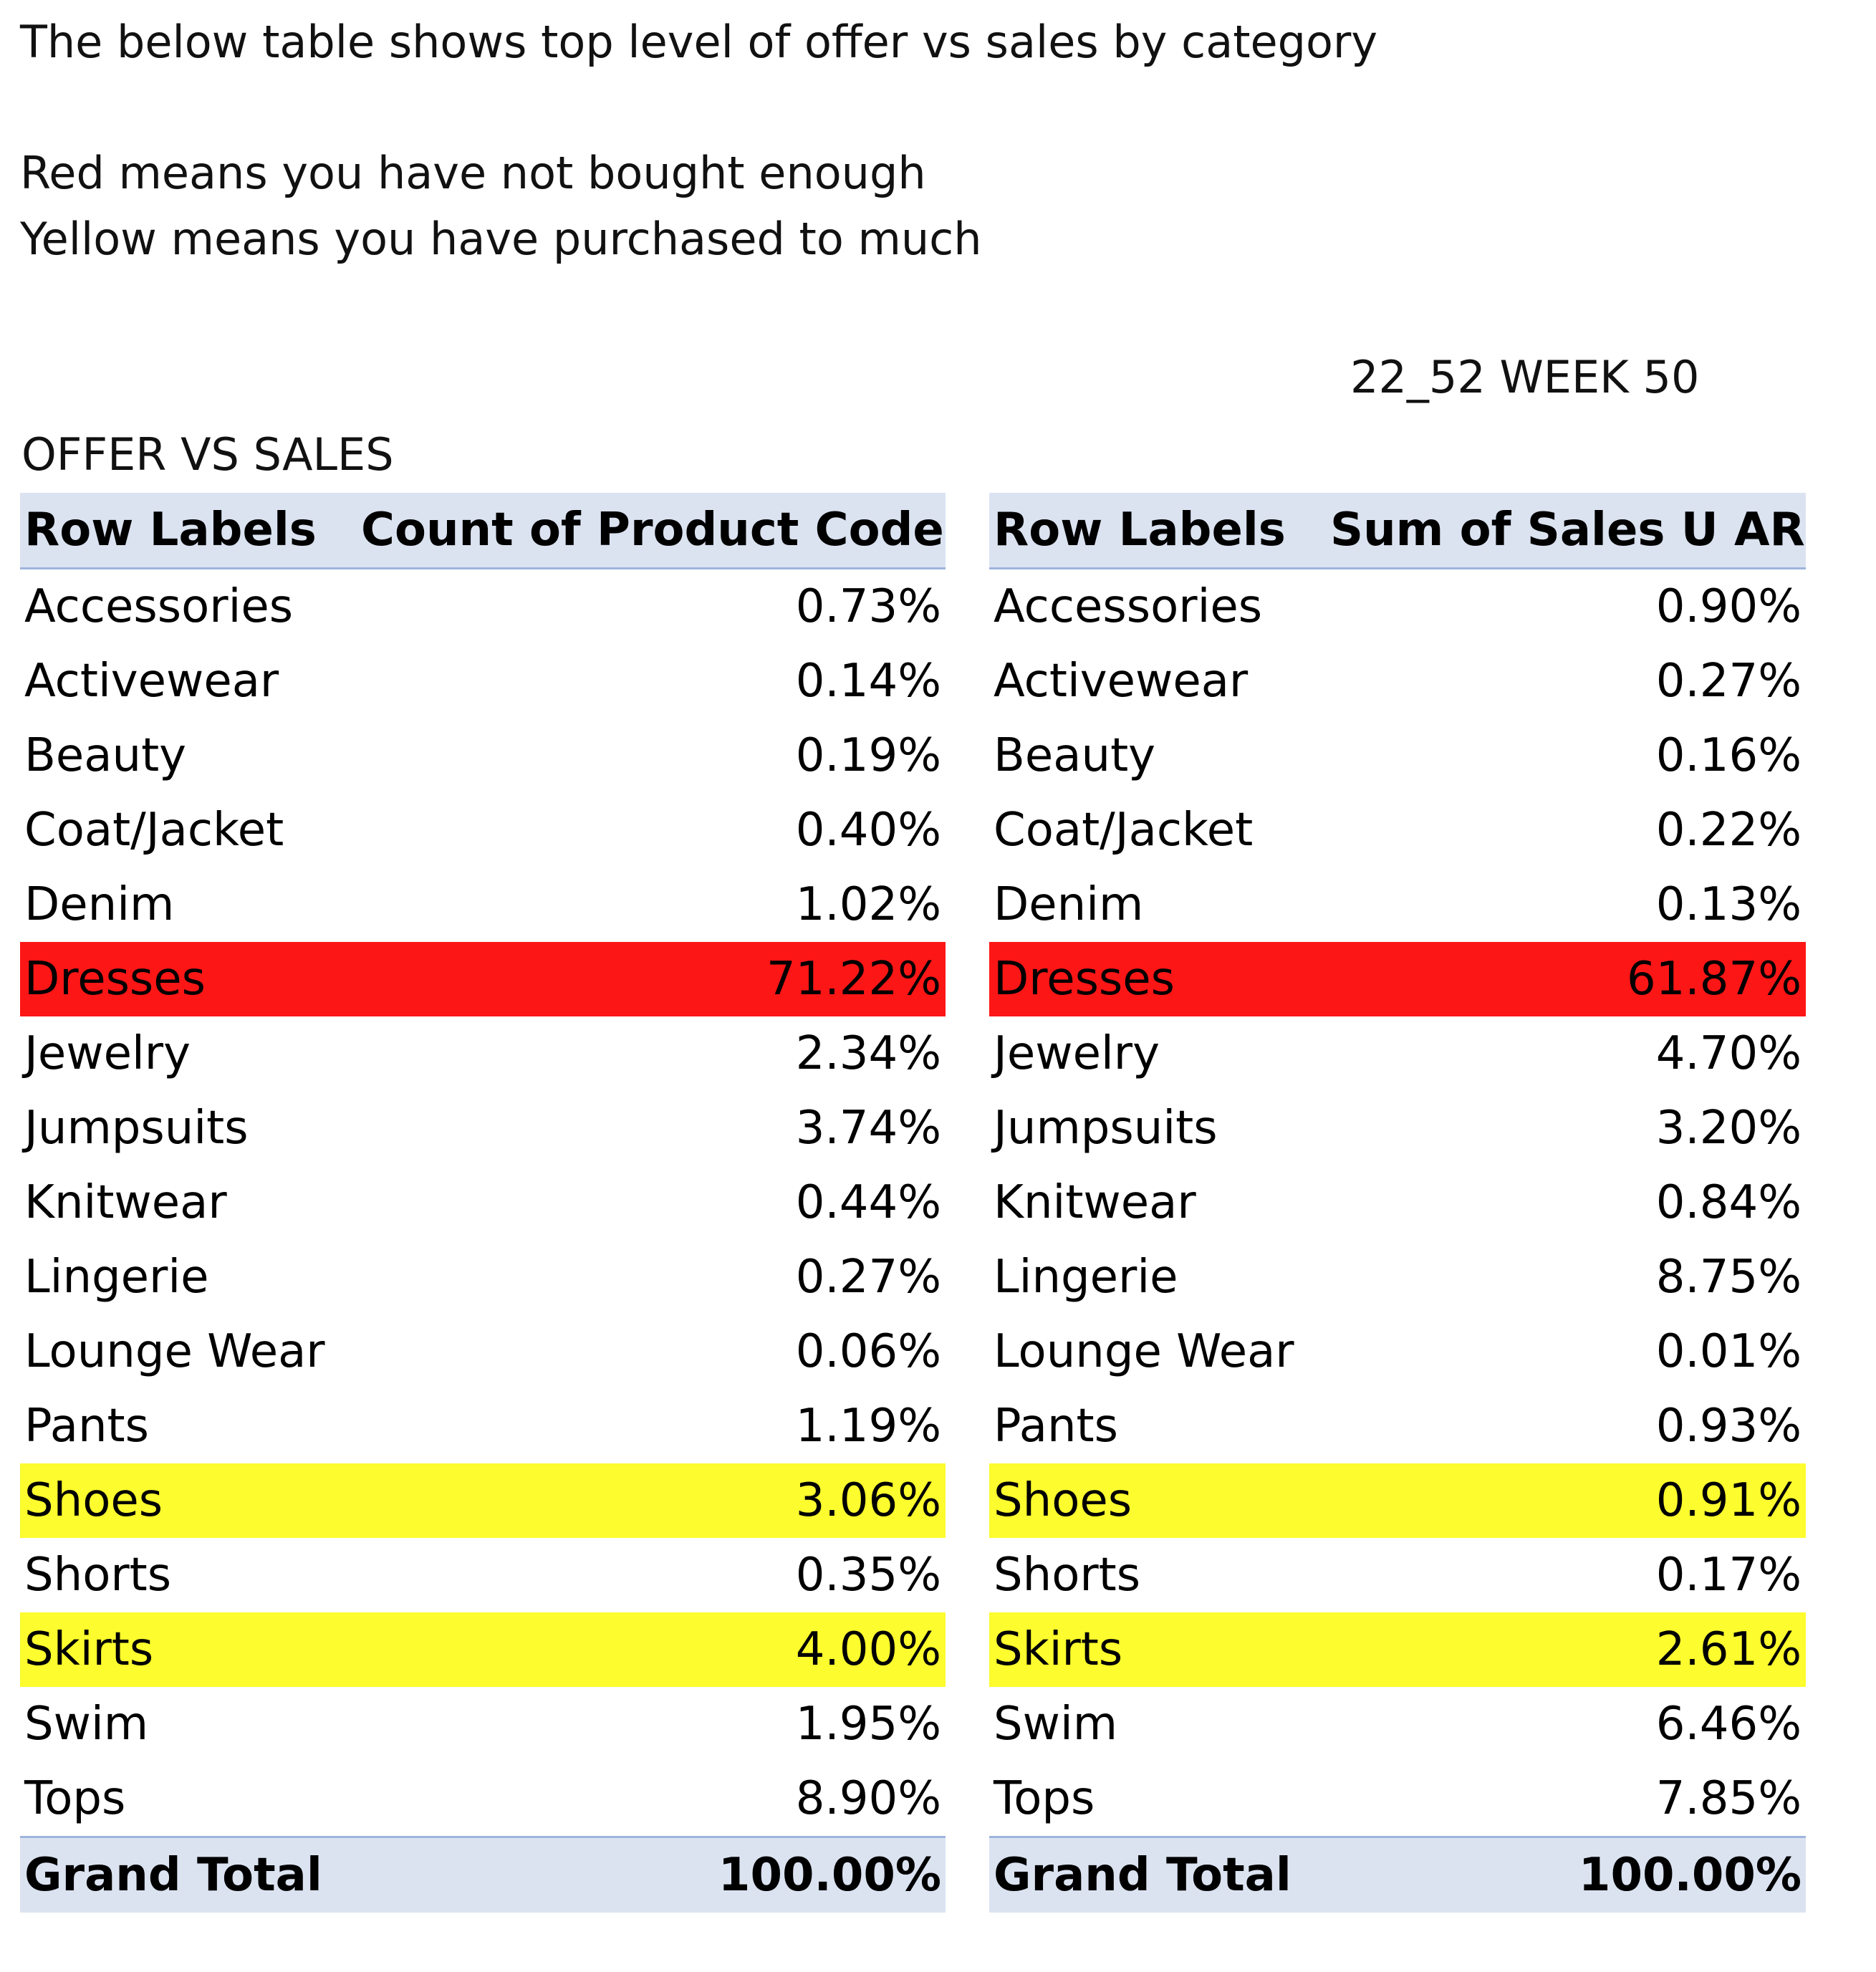 The image size is (1876, 1972). I want to click on row-value-cell: 3.06%, so click(651, 1500).